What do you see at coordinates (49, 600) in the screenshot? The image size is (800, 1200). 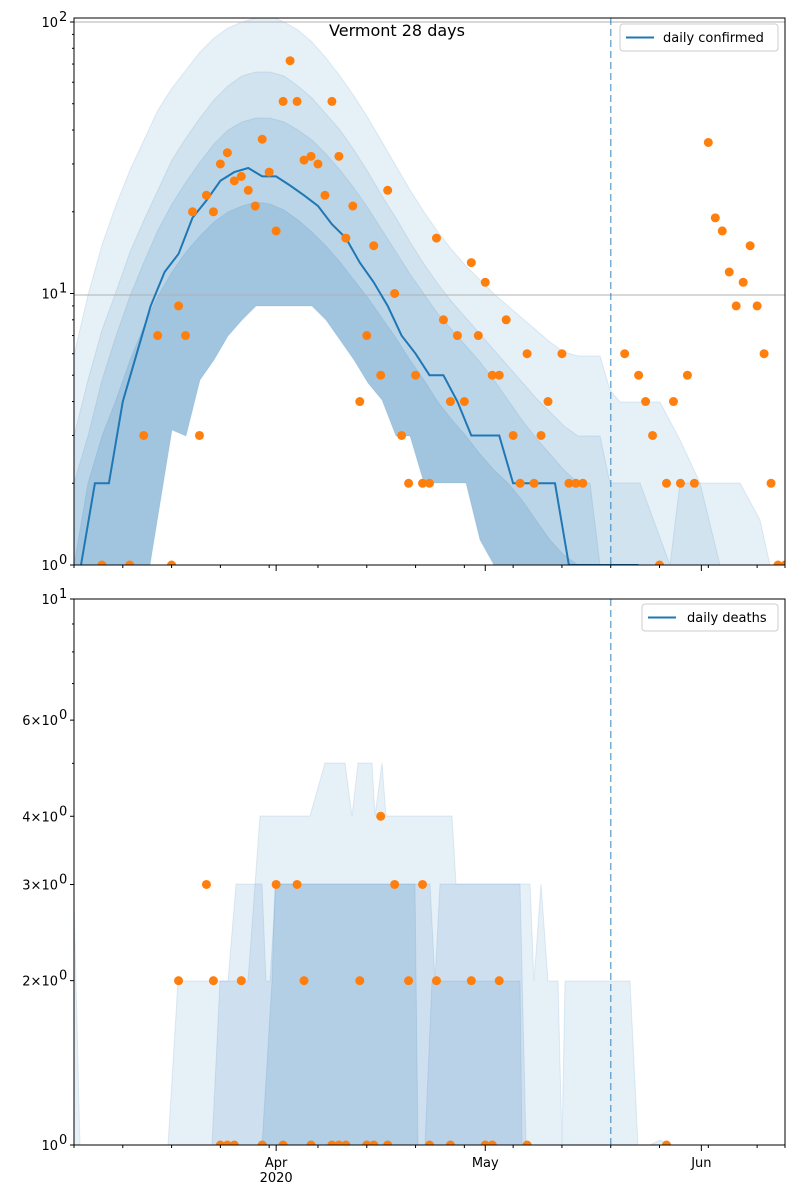 I see `deaths-y-tick-label: 10` at bounding box center [49, 600].